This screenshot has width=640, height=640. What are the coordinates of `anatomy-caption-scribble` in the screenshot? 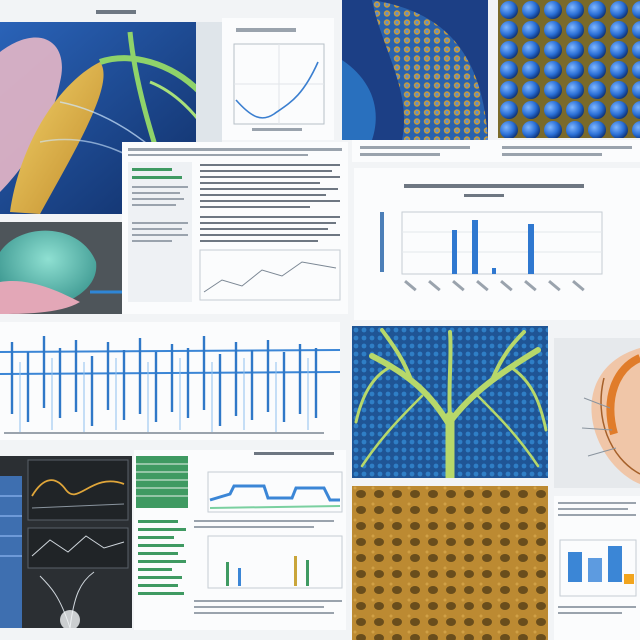 It's located at (116, 12).